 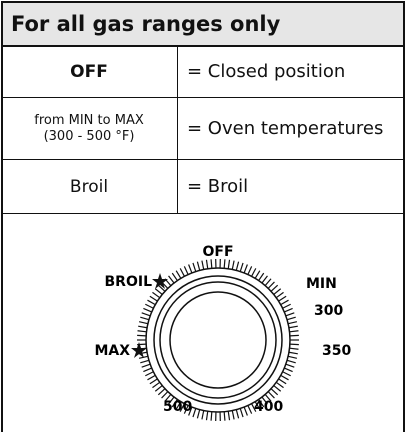 I want to click on knob-label: 400, so click(x=268, y=407).